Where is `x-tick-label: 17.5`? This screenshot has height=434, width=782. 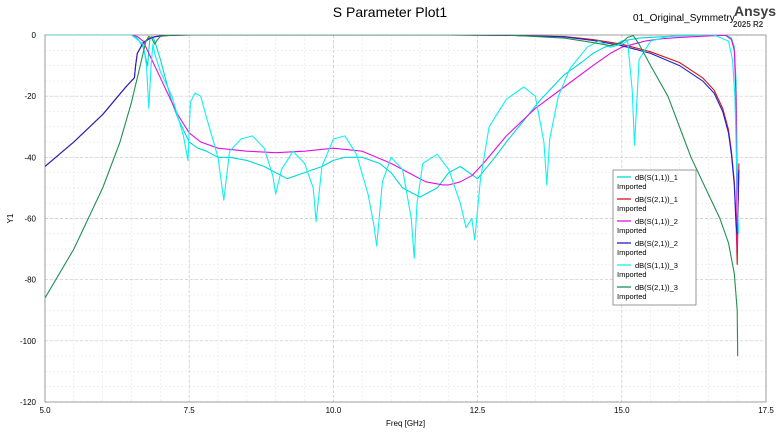
x-tick-label: 17.5 is located at coordinates (766, 410).